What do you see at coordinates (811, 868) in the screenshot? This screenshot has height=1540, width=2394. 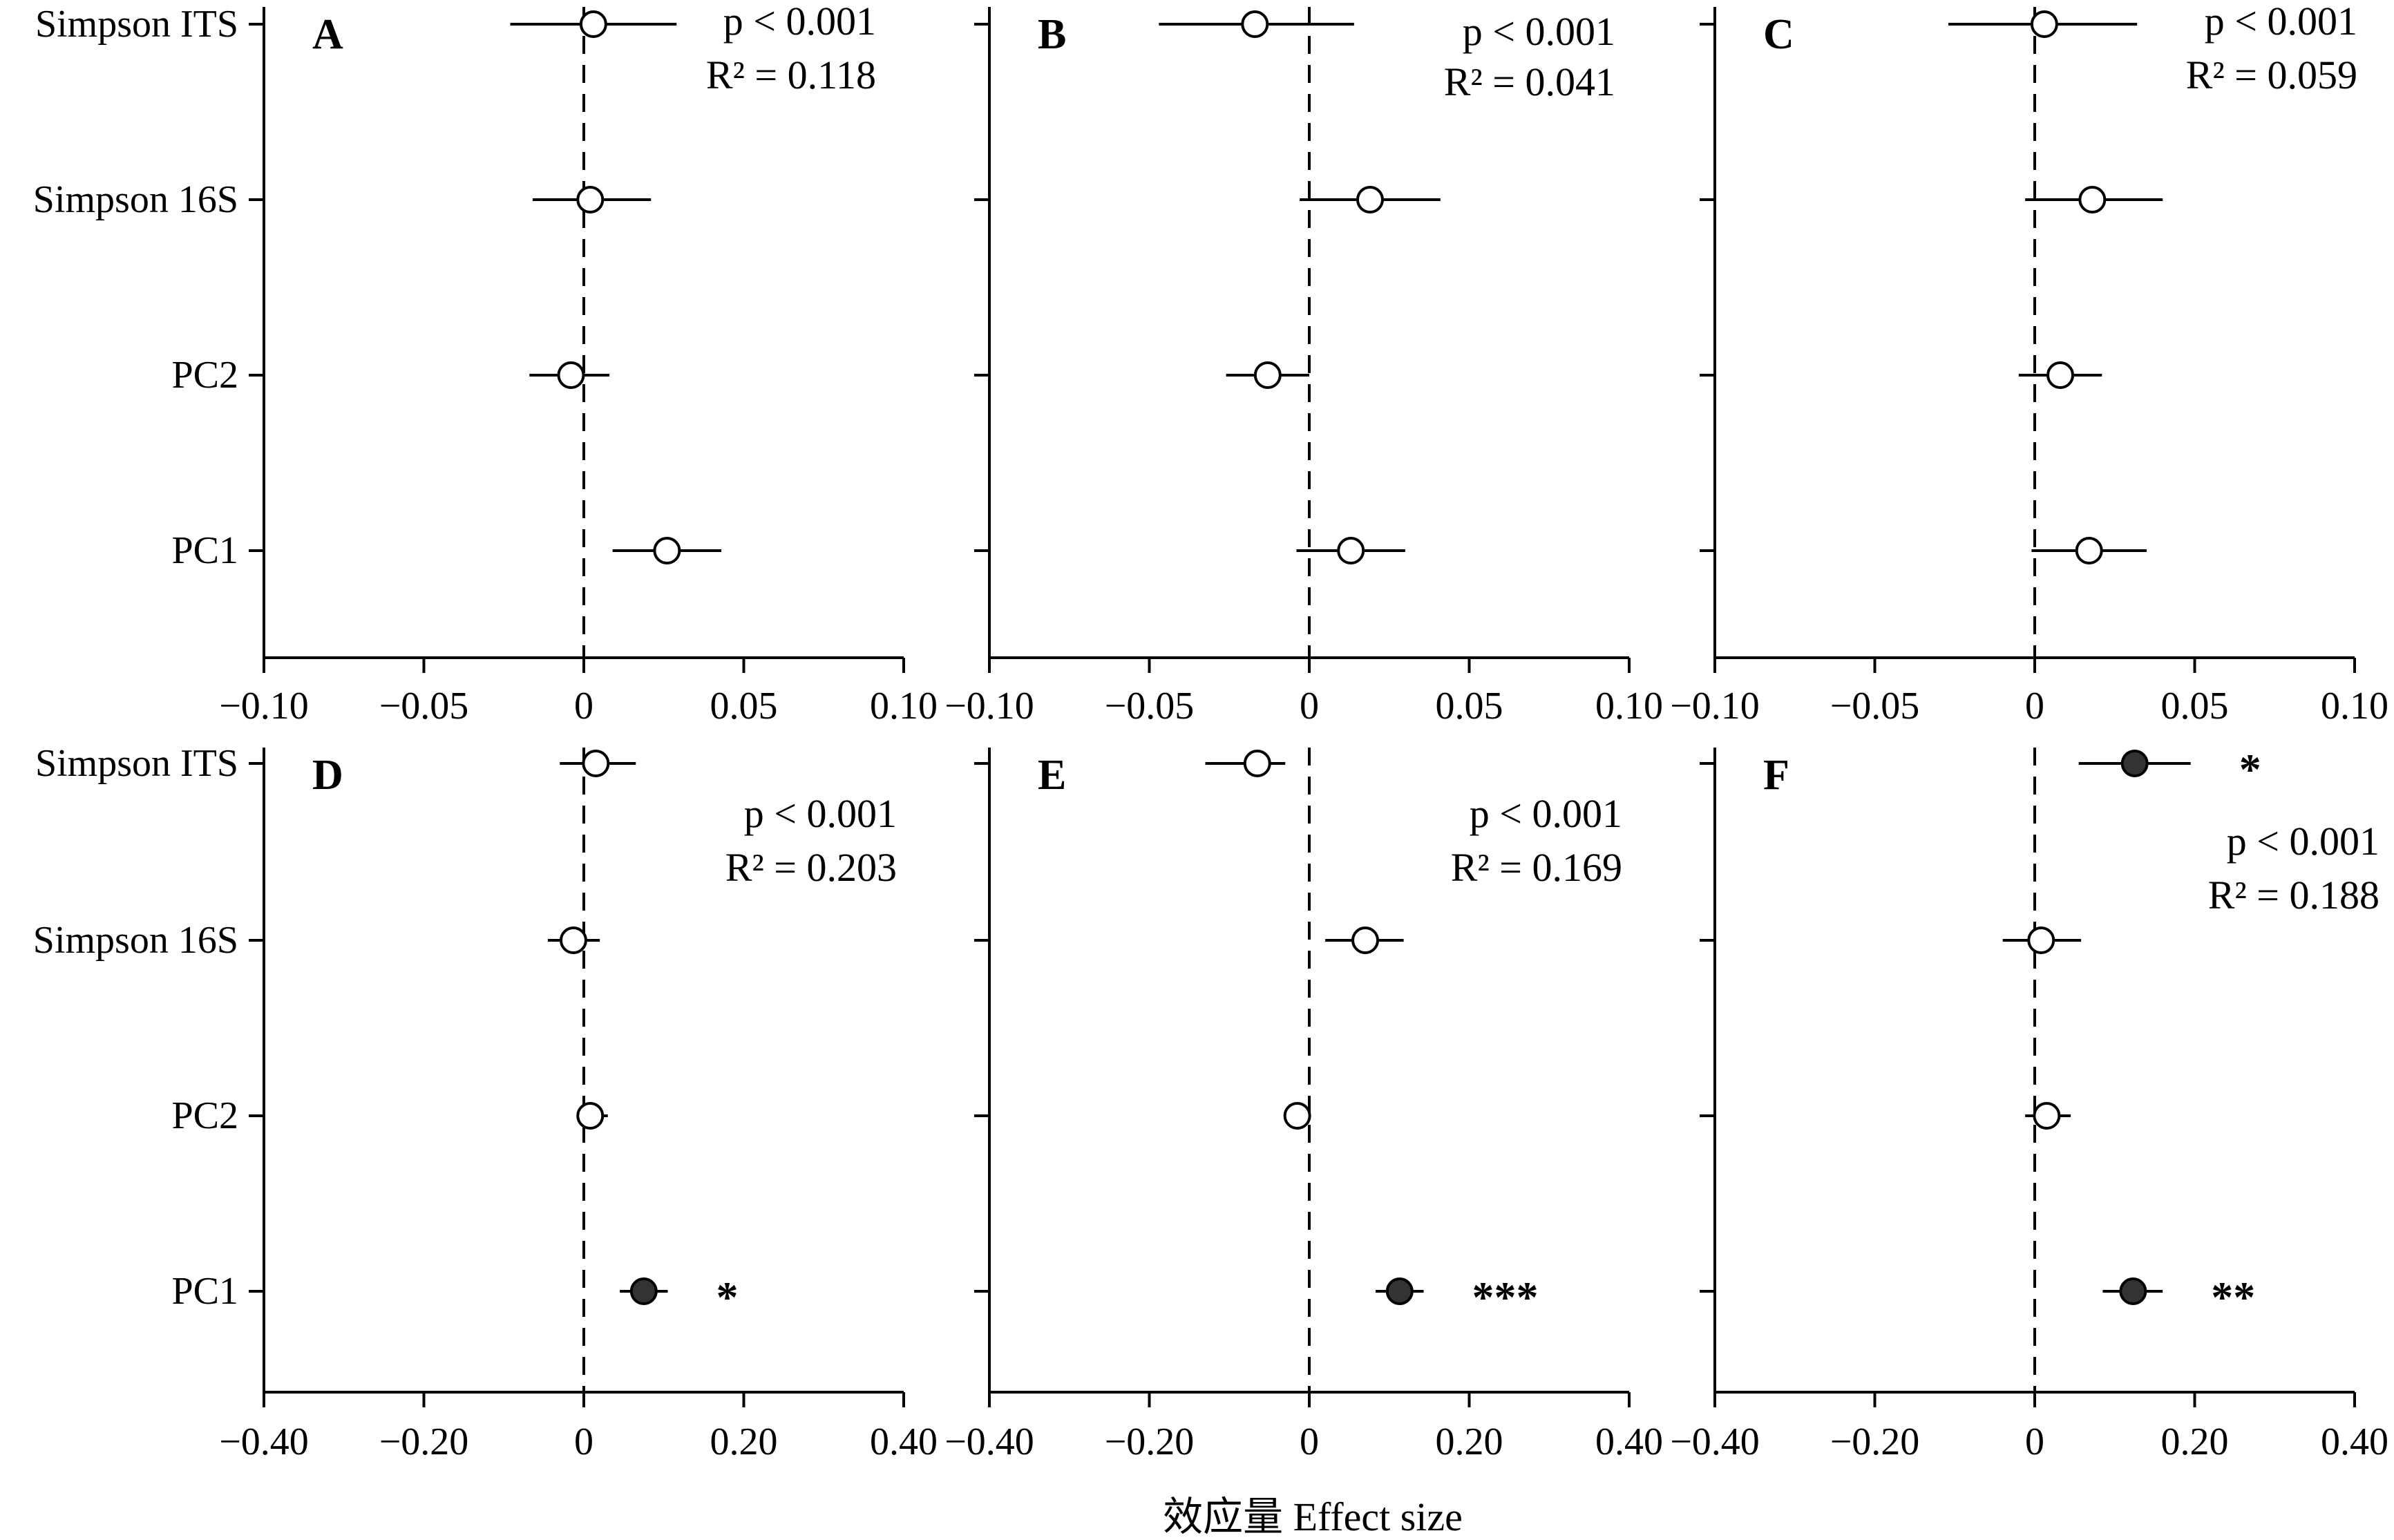 I see `r-squared-label: R² = 0.203` at bounding box center [811, 868].